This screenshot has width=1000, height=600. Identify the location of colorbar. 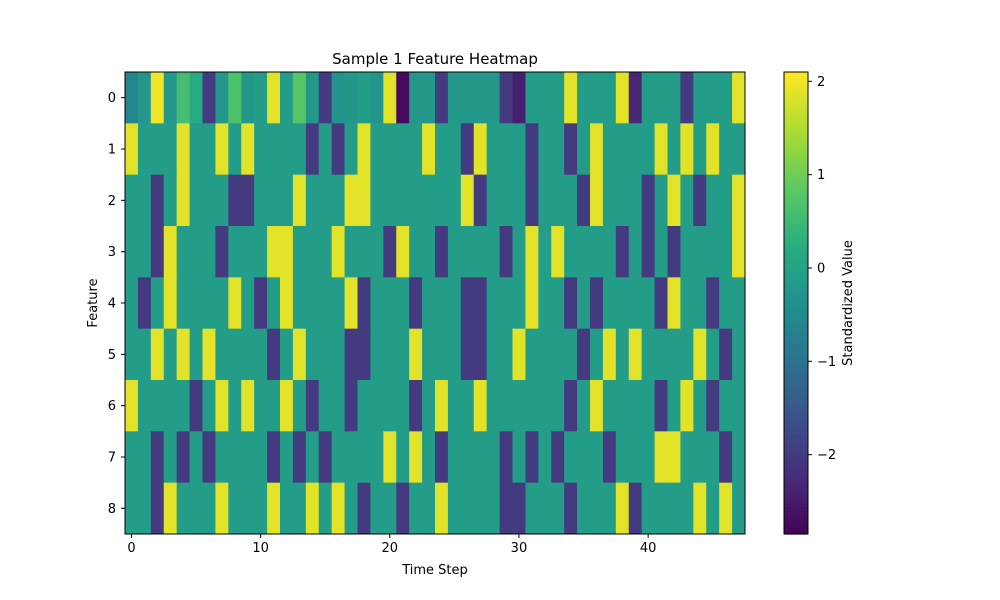
(796, 303).